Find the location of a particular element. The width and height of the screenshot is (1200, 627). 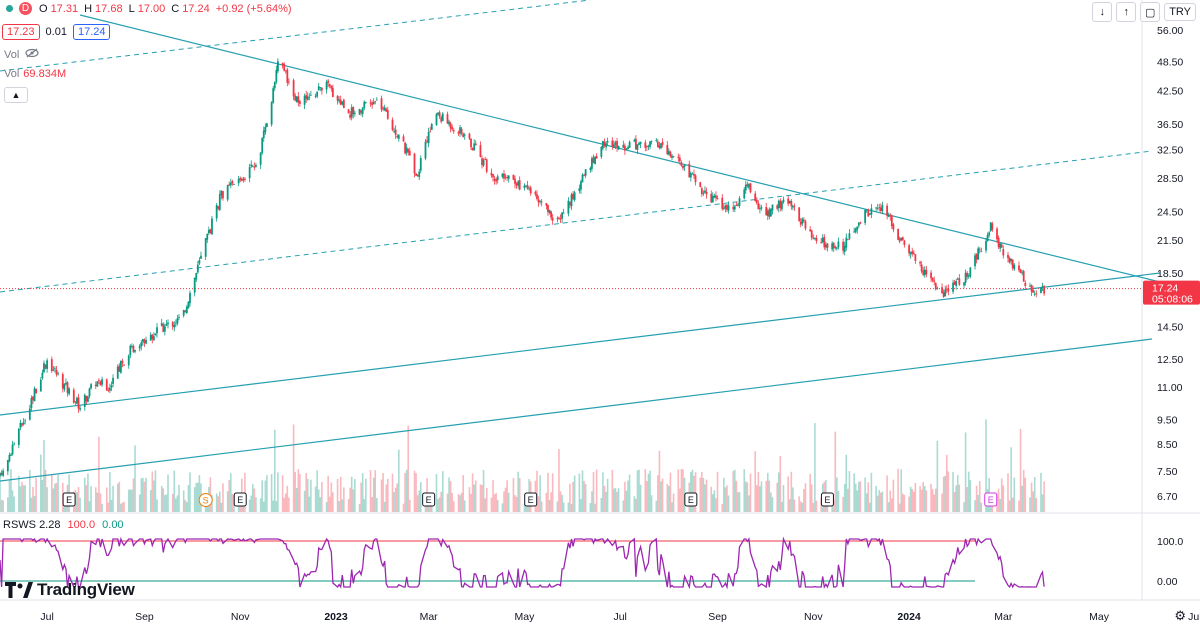

eye-hidden-icon is located at coordinates (32, 54).